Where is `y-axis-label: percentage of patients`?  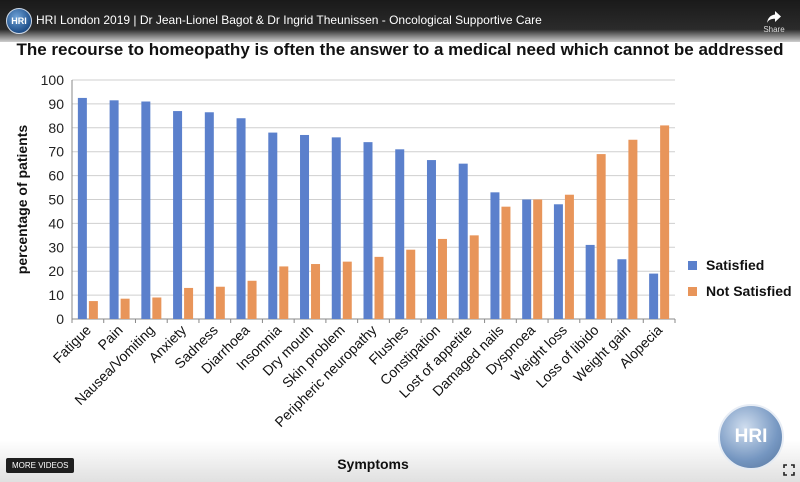
y-axis-label: percentage of patients is located at coordinates (22, 200).